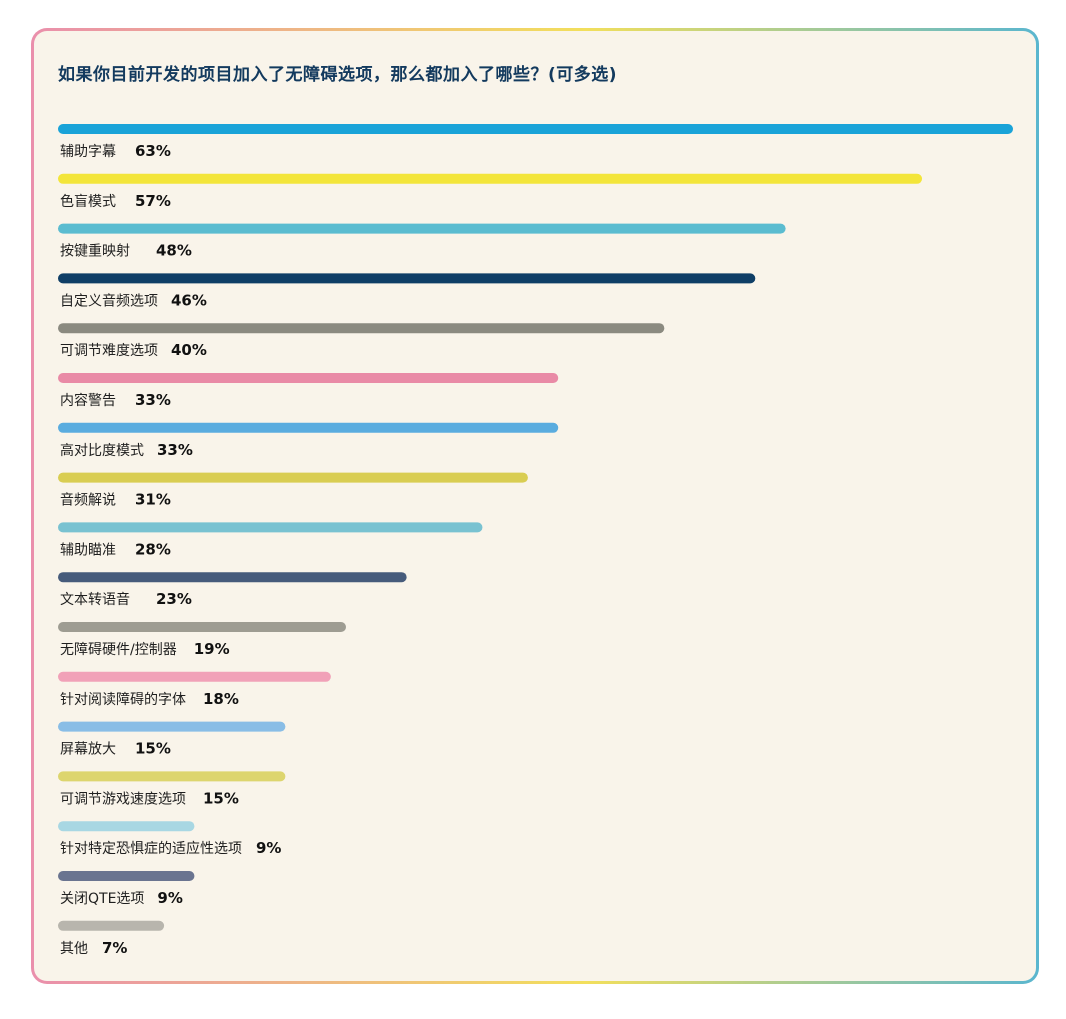 The image size is (1066, 1019). I want to click on category-label: 无障碍硬件/控制器, so click(118, 650).